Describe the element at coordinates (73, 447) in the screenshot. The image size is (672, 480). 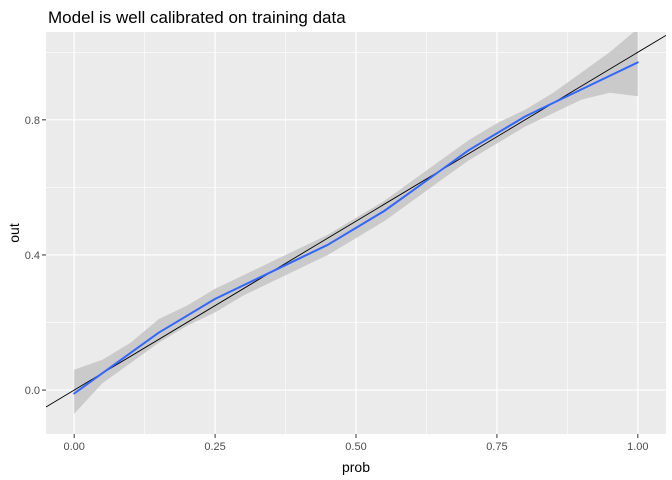
I see `x-tick-label: 0.00` at that location.